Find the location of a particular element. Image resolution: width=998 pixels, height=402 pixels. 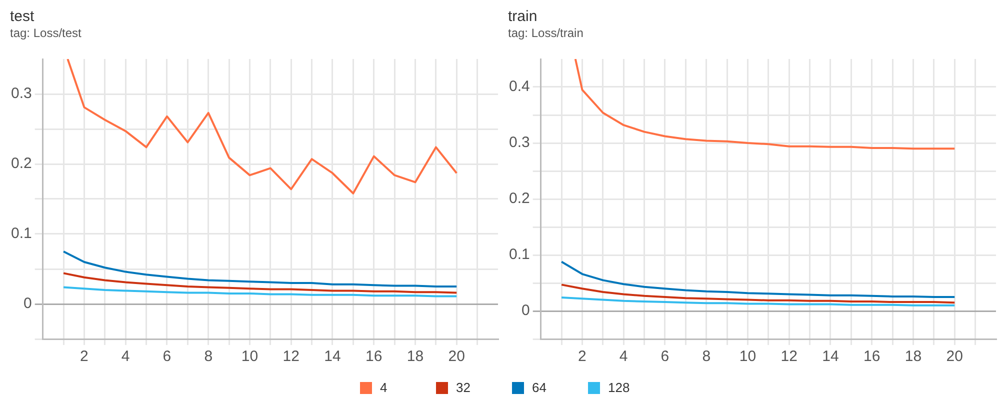

chart-title: test is located at coordinates (23, 16).